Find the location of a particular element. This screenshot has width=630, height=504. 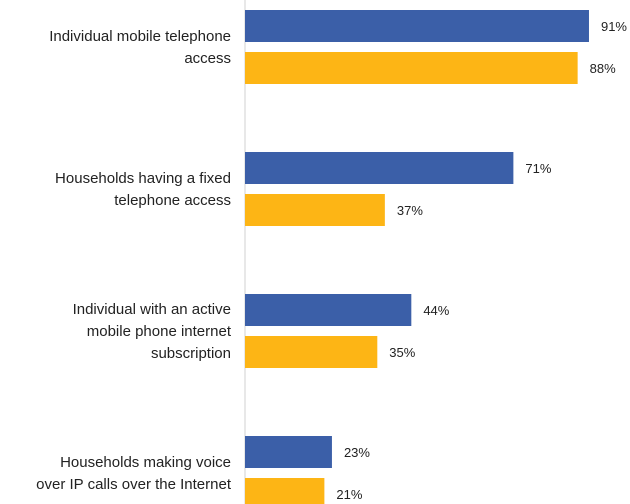

category-label: Individual mobile telephone is located at coordinates (140, 36).